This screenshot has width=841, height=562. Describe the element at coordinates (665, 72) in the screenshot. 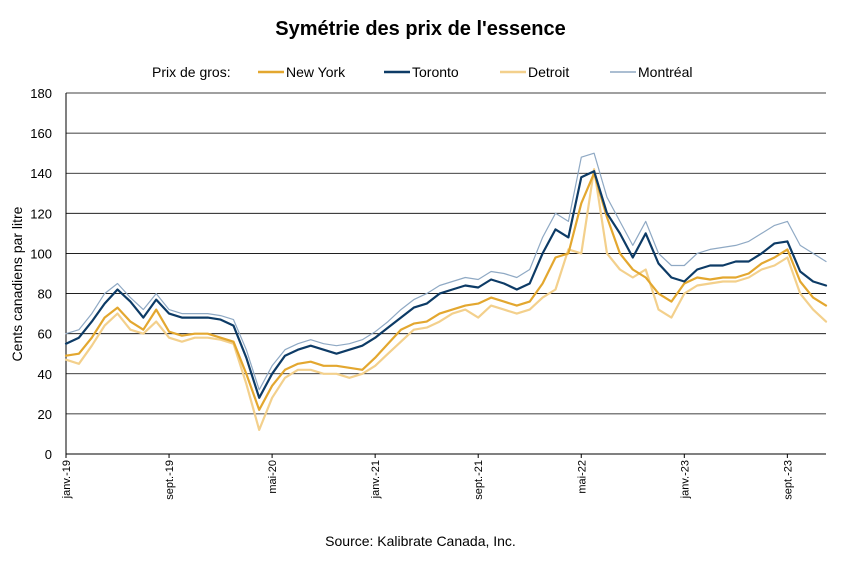

I see `legend-label: Montréal` at that location.